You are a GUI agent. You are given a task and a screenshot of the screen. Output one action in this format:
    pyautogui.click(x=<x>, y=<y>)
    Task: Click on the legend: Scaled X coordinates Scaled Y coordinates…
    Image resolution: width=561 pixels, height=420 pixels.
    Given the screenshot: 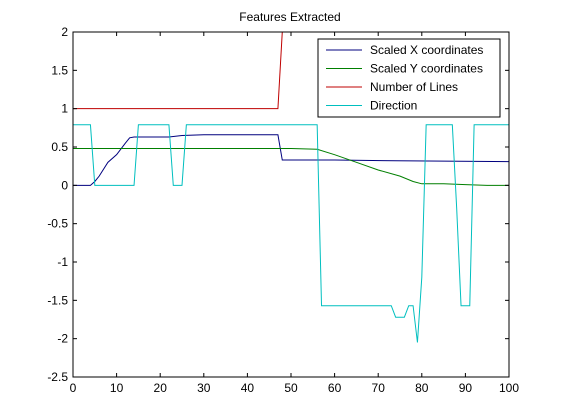 What is the action you would take?
    pyautogui.click(x=409, y=78)
    